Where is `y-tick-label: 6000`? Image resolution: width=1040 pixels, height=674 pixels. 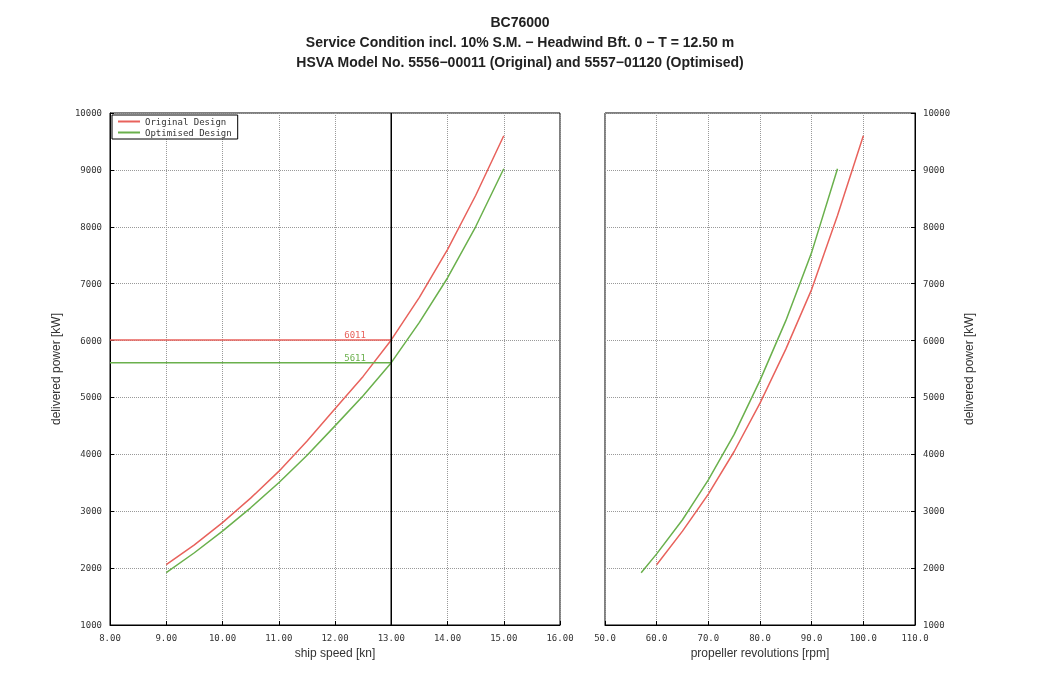
y-tick-label: 6000 is located at coordinates (91, 340).